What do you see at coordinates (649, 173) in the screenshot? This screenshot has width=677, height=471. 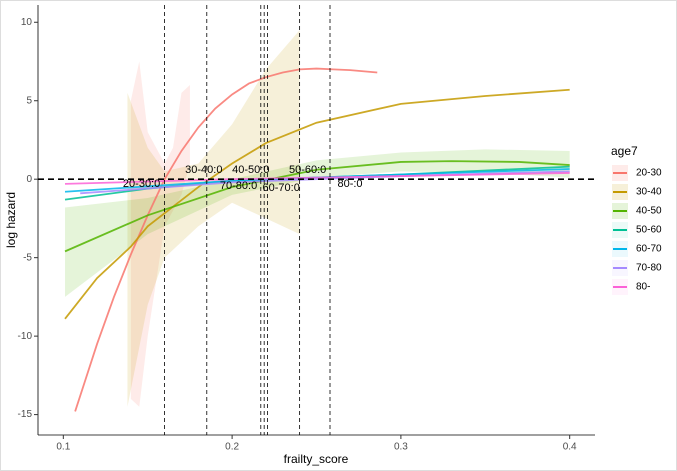 I see `legend-label: 20-30` at bounding box center [649, 173].